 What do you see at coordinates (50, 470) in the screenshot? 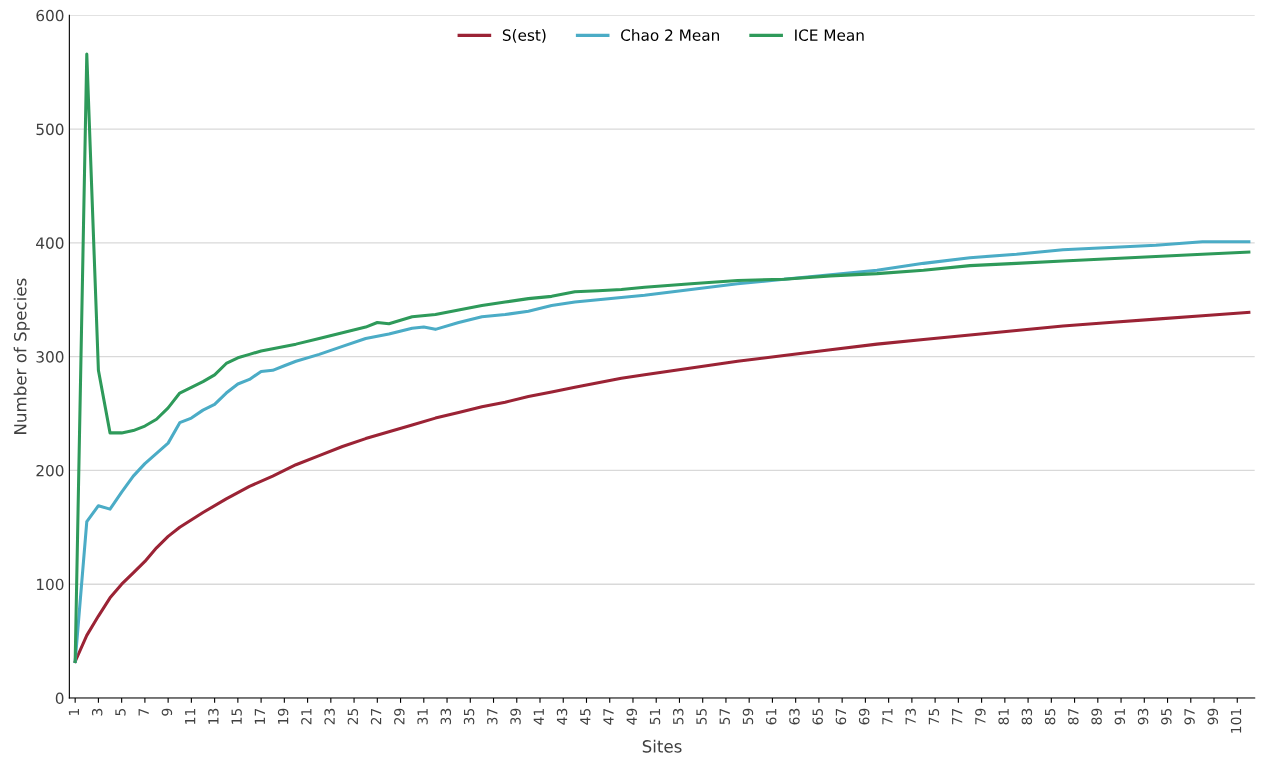
I see `y-tick-label: 200` at bounding box center [50, 470].